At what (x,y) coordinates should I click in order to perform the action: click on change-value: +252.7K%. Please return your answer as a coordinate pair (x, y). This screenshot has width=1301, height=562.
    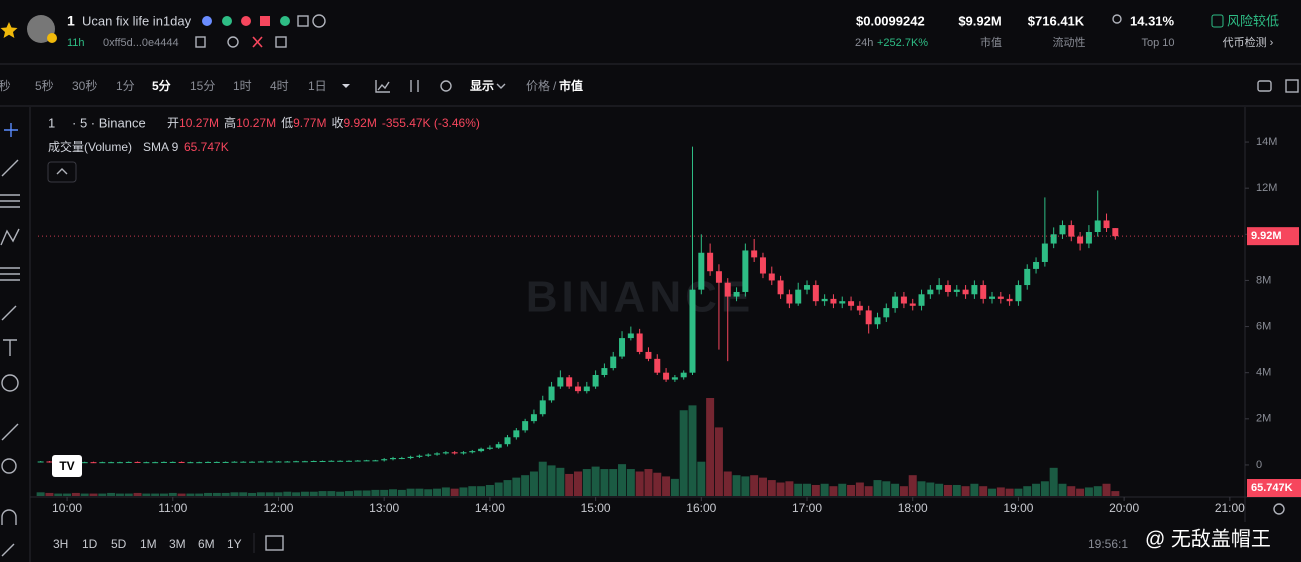
    Looking at the image, I should click on (902, 43).